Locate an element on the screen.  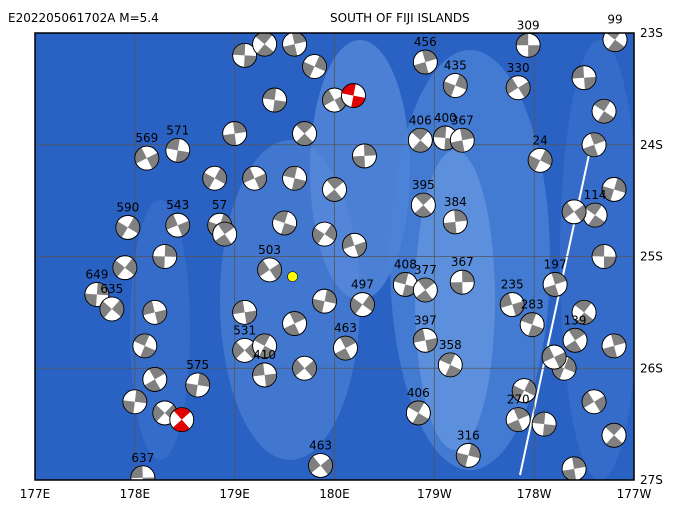
x-tick-label: 178W is located at coordinates (534, 494).